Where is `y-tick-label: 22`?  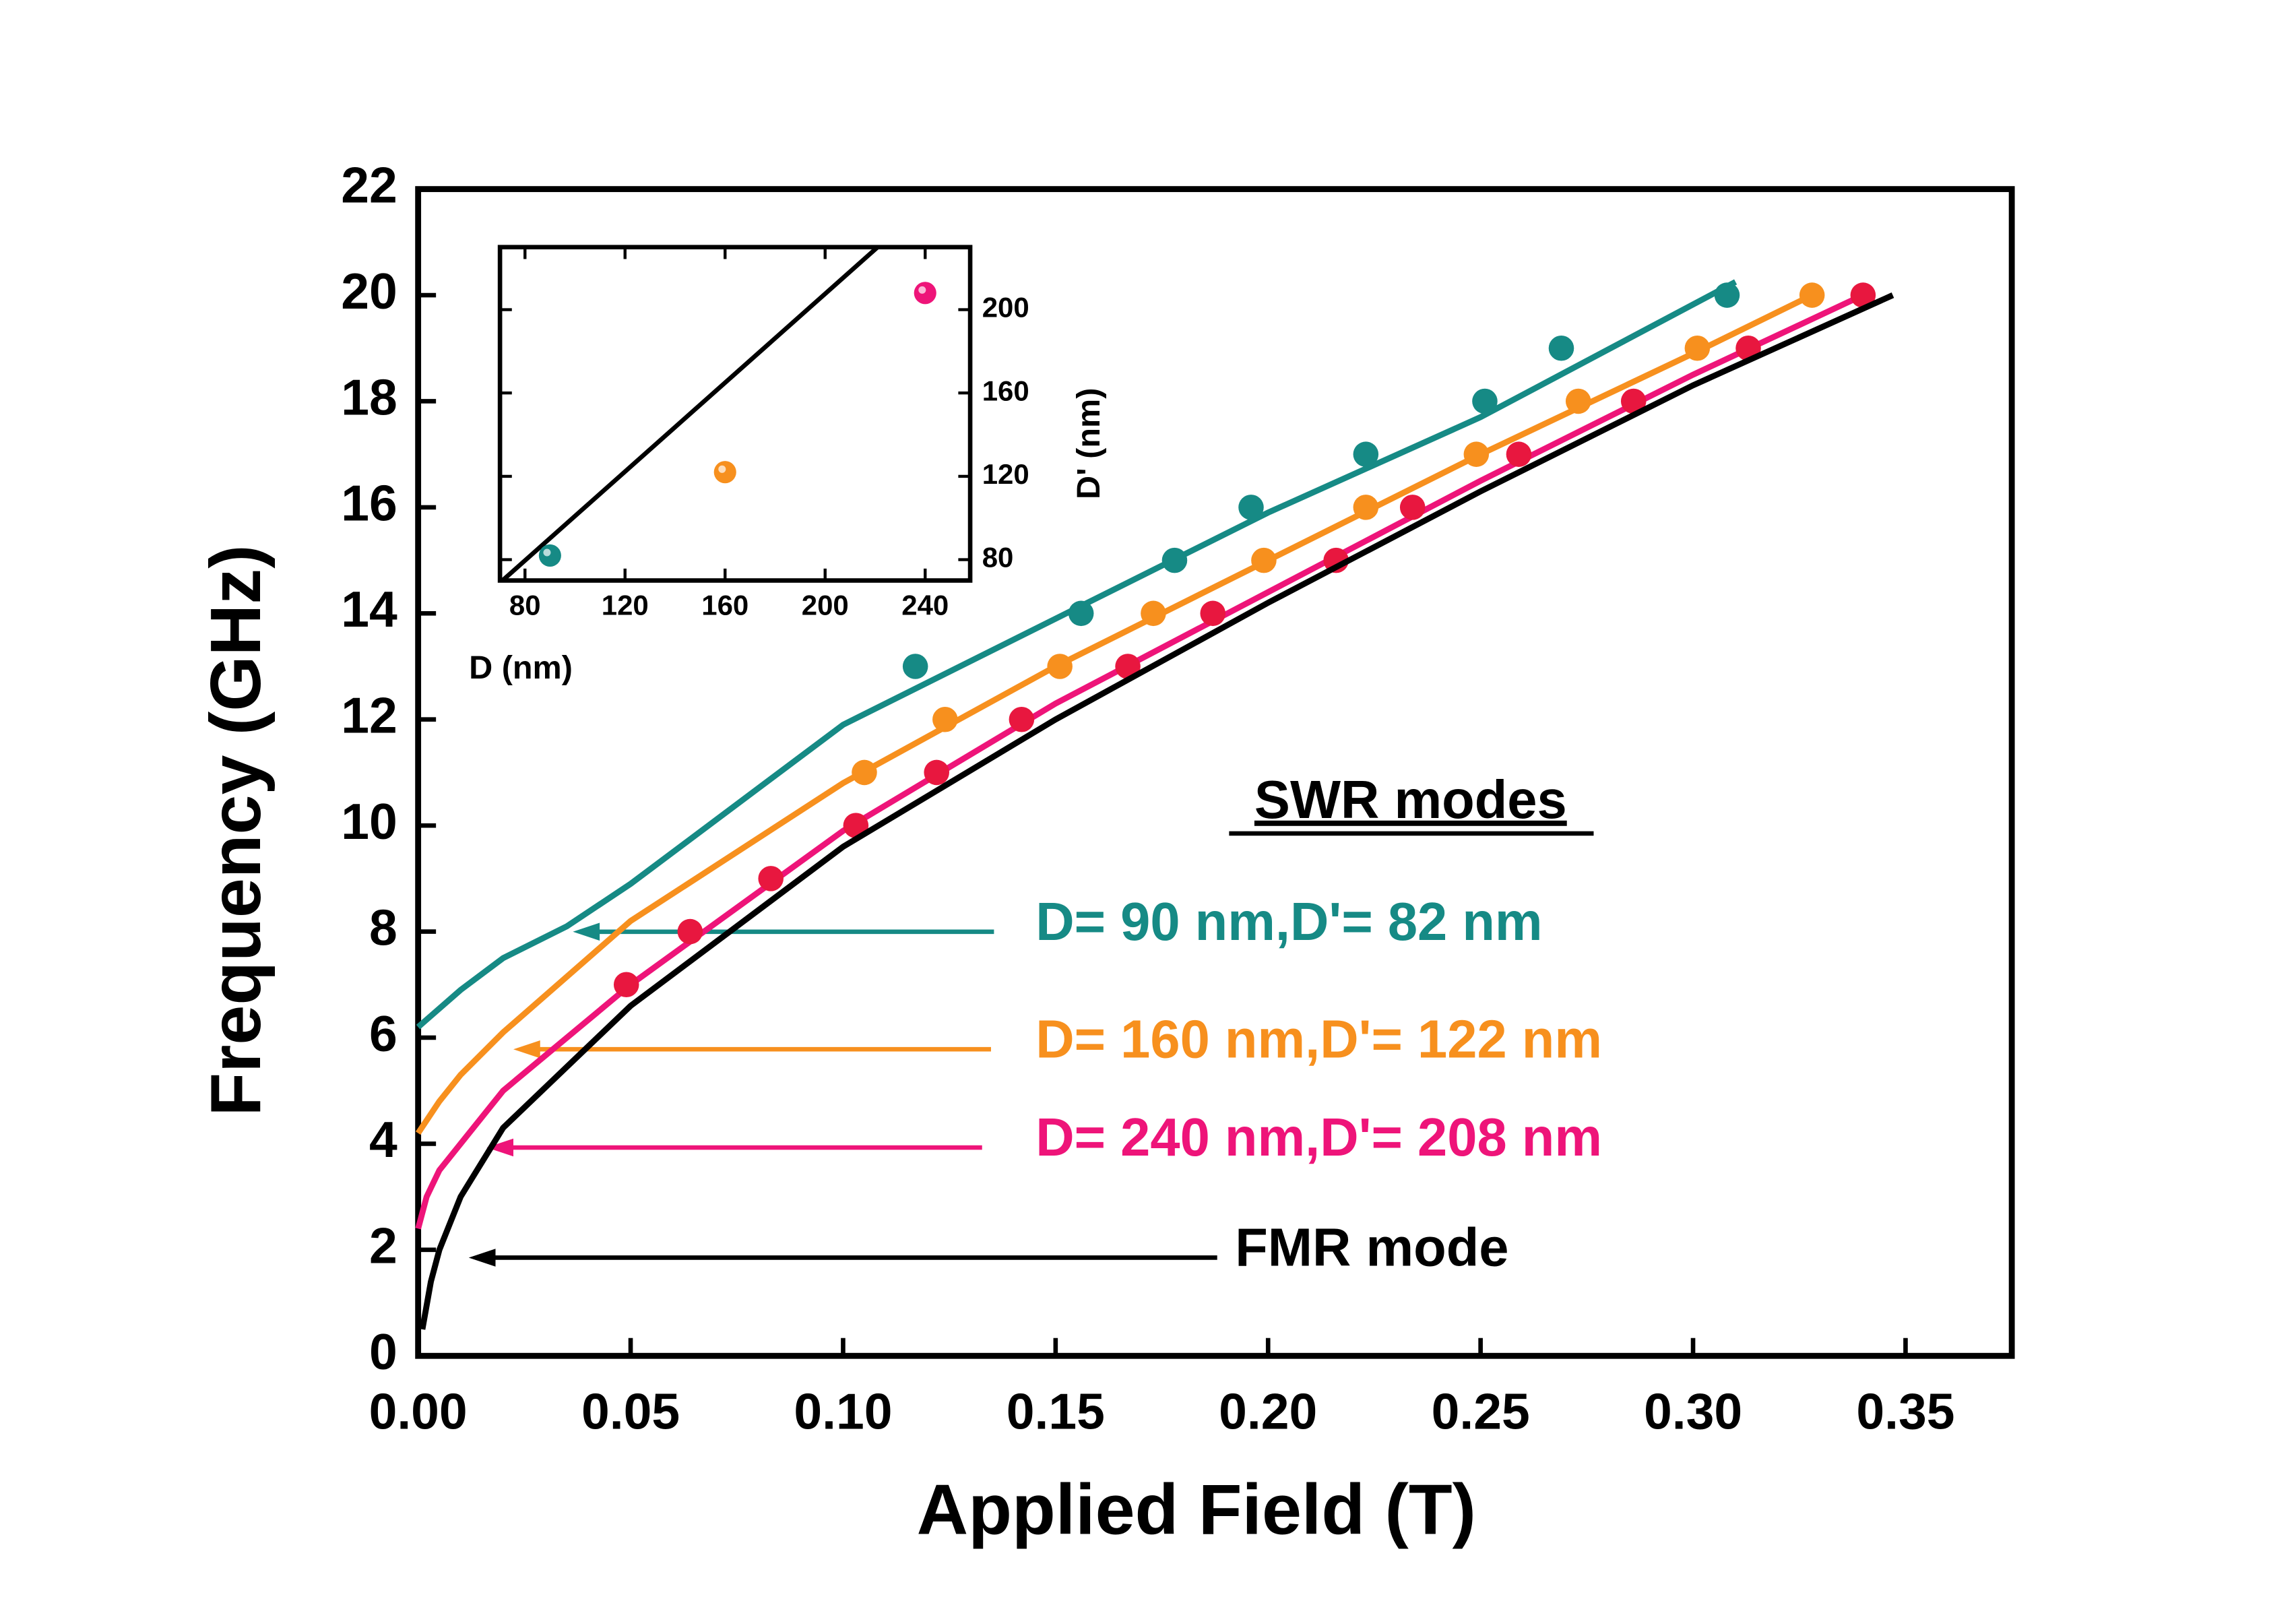
y-tick-label: 22 is located at coordinates (369, 184).